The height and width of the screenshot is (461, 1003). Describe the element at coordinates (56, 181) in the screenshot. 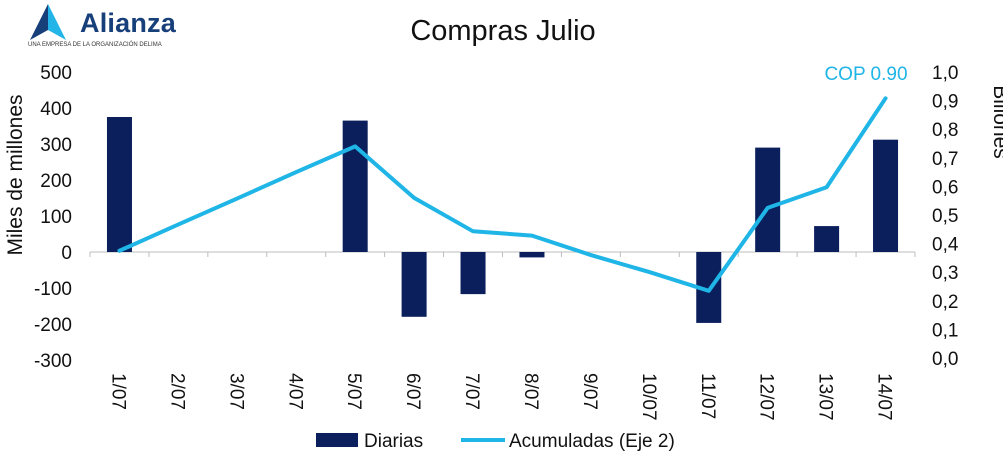

I see `y-tick-label: 200` at that location.